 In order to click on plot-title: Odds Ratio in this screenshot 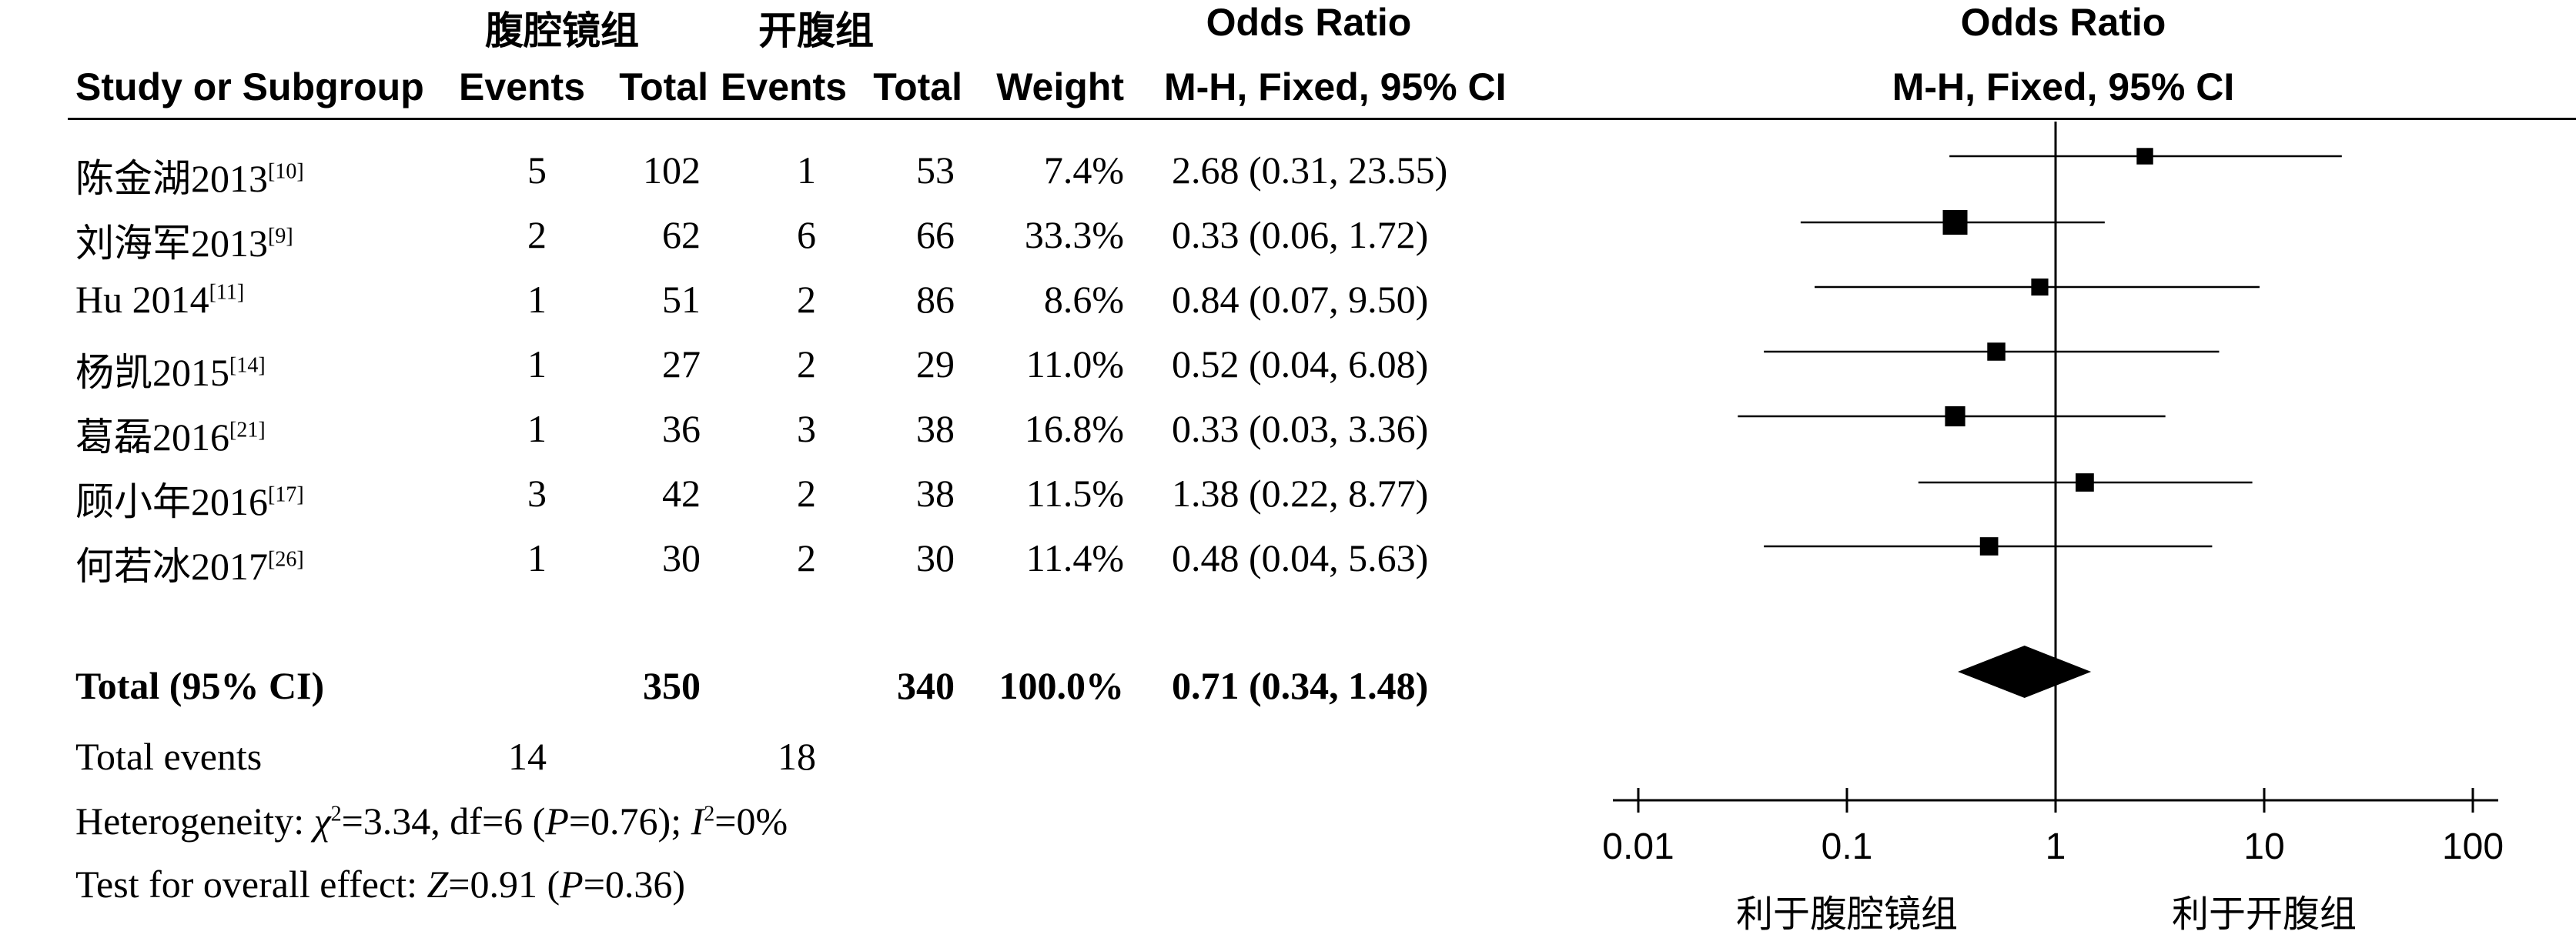, I will do `click(2063, 22)`.